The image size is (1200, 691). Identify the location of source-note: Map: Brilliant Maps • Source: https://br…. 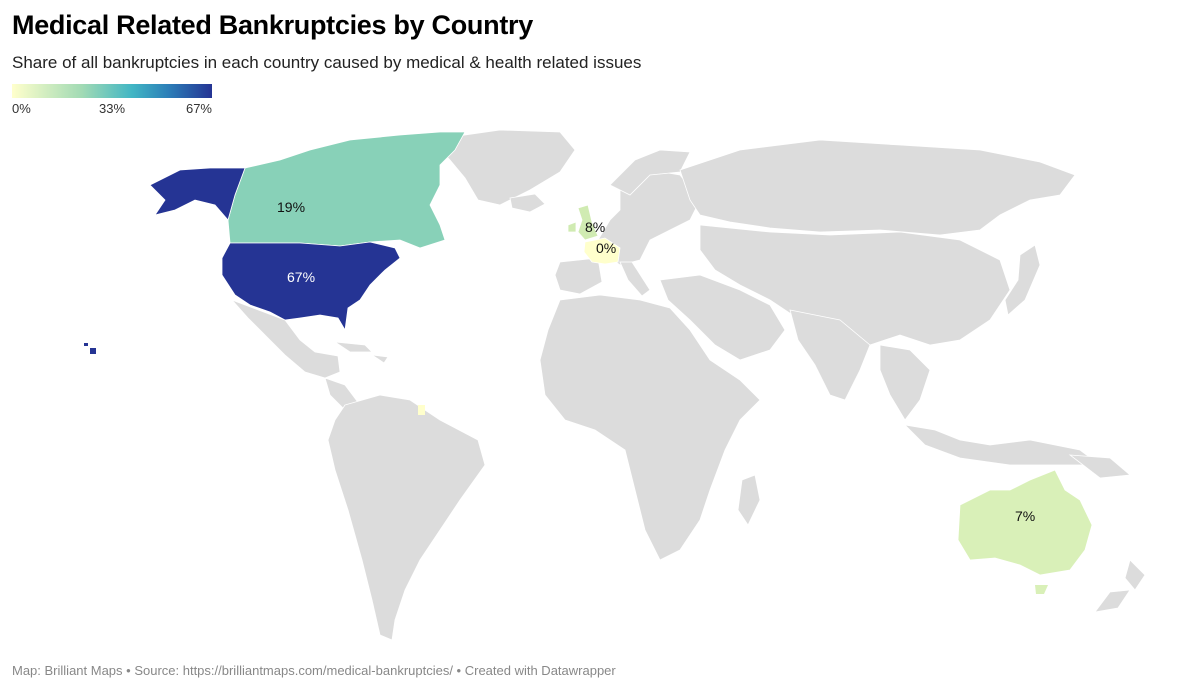
(314, 670).